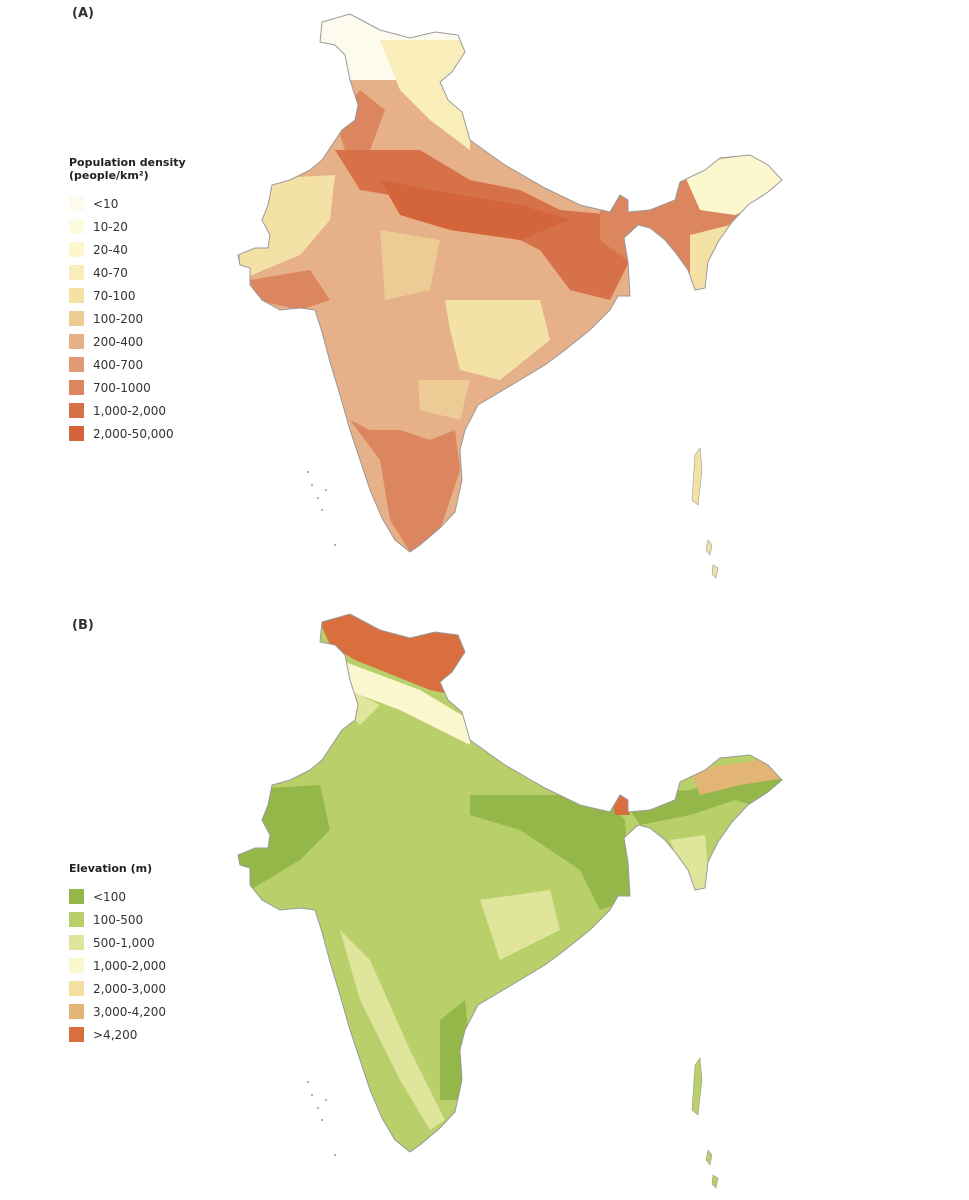  Describe the element at coordinates (118, 318) in the screenshot. I see `legend-label: 100-200` at that location.